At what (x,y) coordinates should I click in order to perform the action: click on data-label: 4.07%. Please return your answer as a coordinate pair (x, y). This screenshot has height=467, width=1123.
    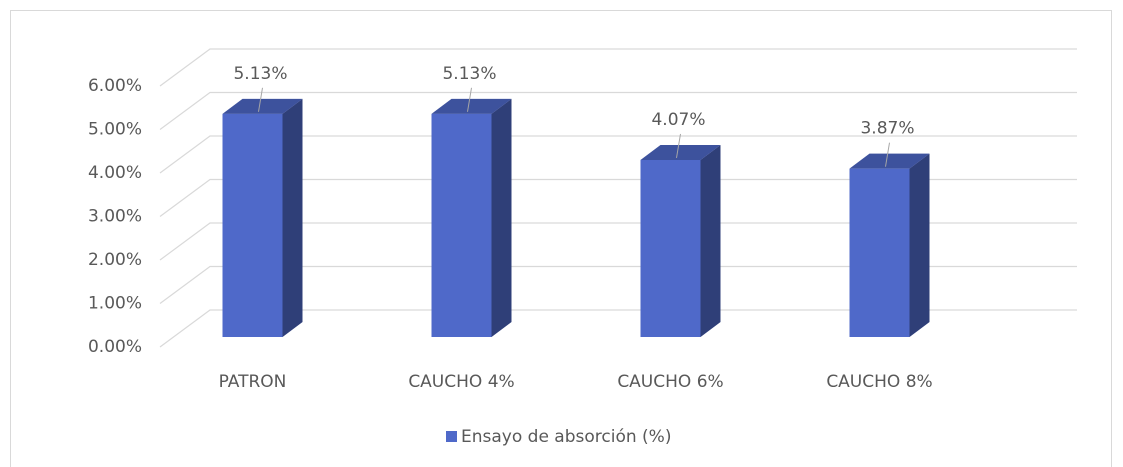
    Looking at the image, I should click on (678, 120).